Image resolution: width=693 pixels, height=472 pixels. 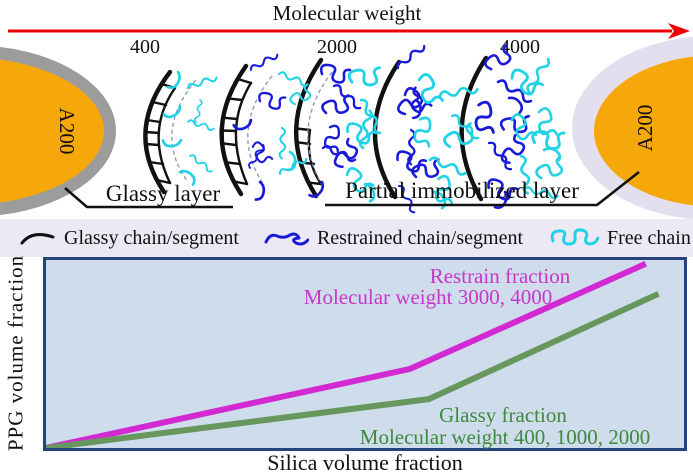 I want to click on molecular-weight-arrow, so click(x=349, y=31).